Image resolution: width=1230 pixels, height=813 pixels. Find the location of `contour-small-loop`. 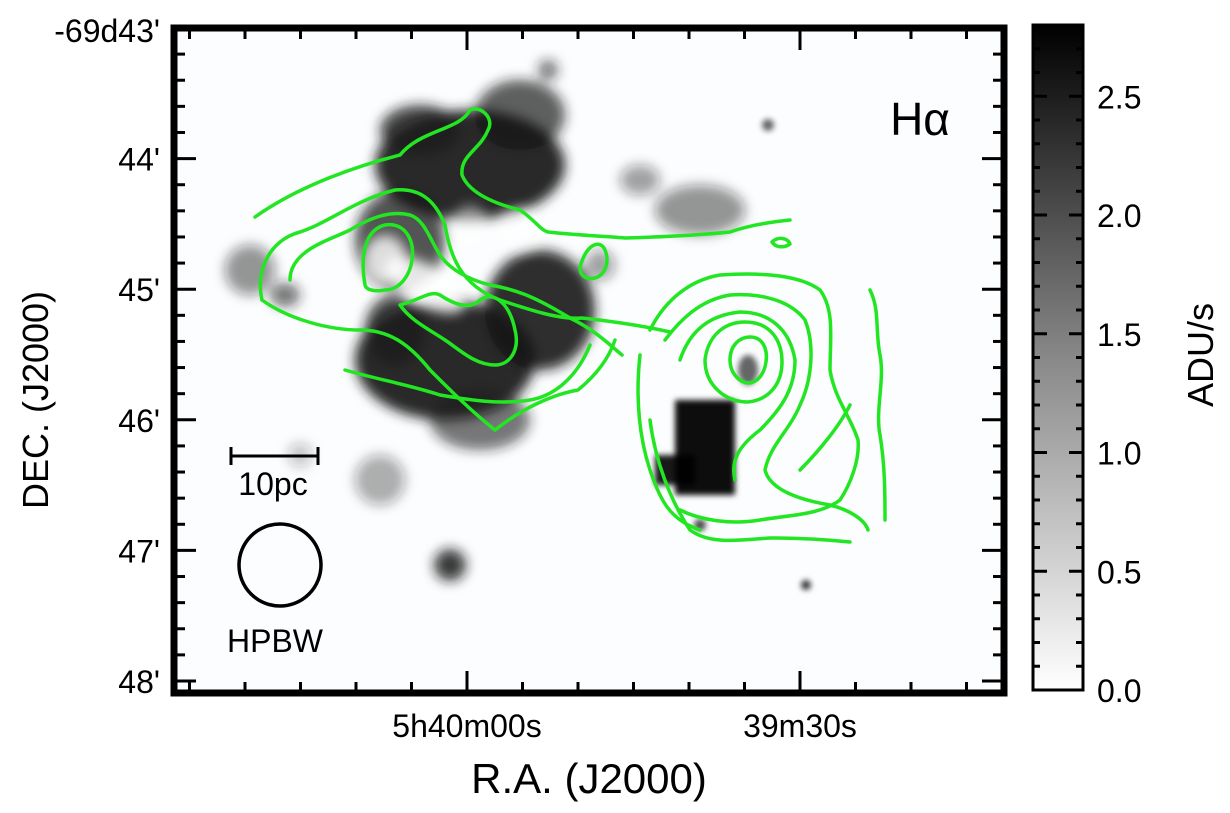

contour-small-loop is located at coordinates (781, 242).